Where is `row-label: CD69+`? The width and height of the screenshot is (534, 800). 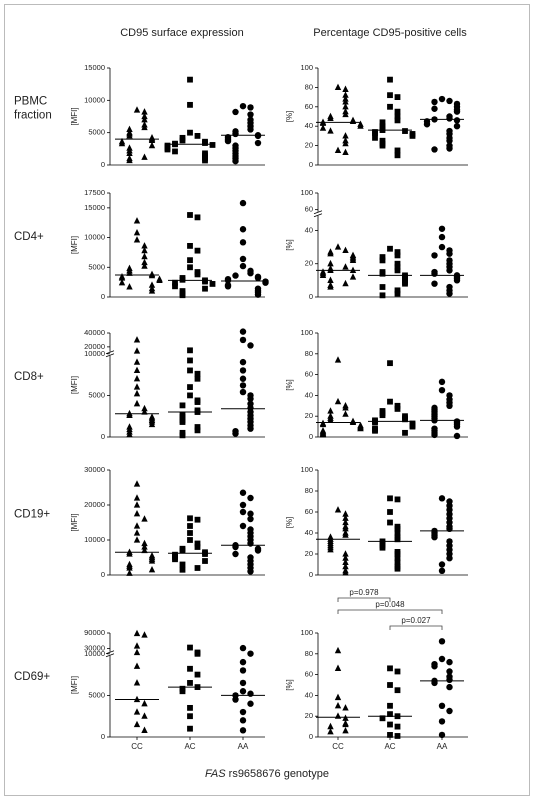
row-label: CD69+ is located at coordinates (32, 677).